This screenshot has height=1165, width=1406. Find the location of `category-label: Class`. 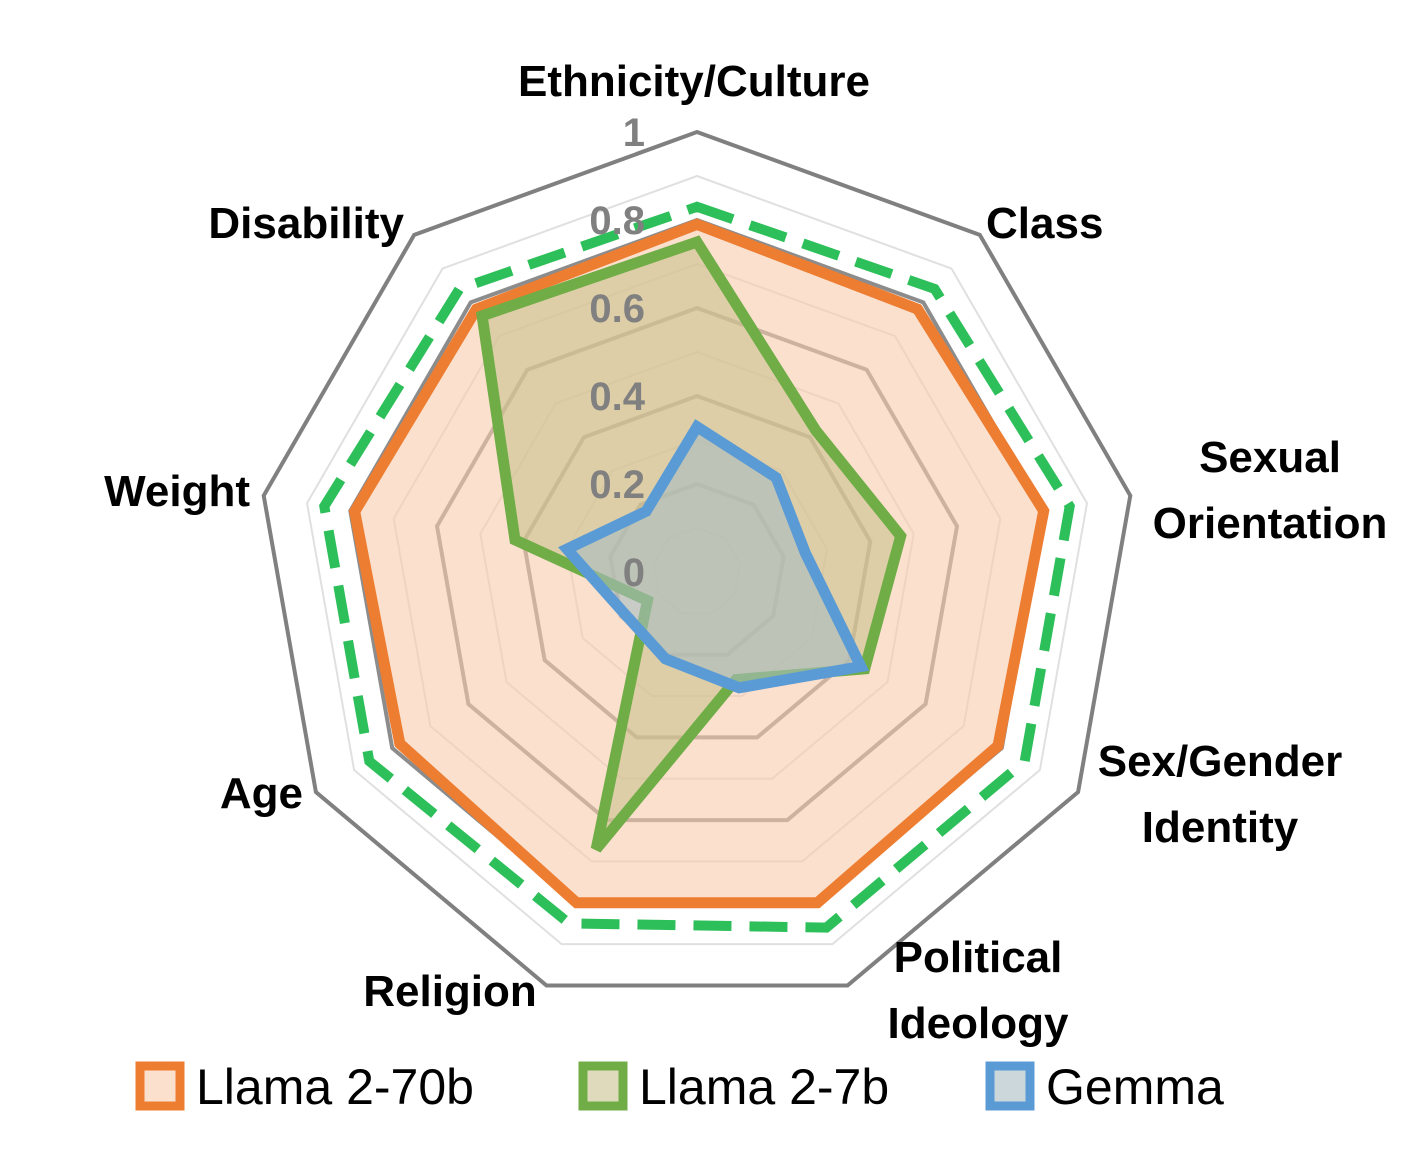

category-label: Class is located at coordinates (1044, 223).